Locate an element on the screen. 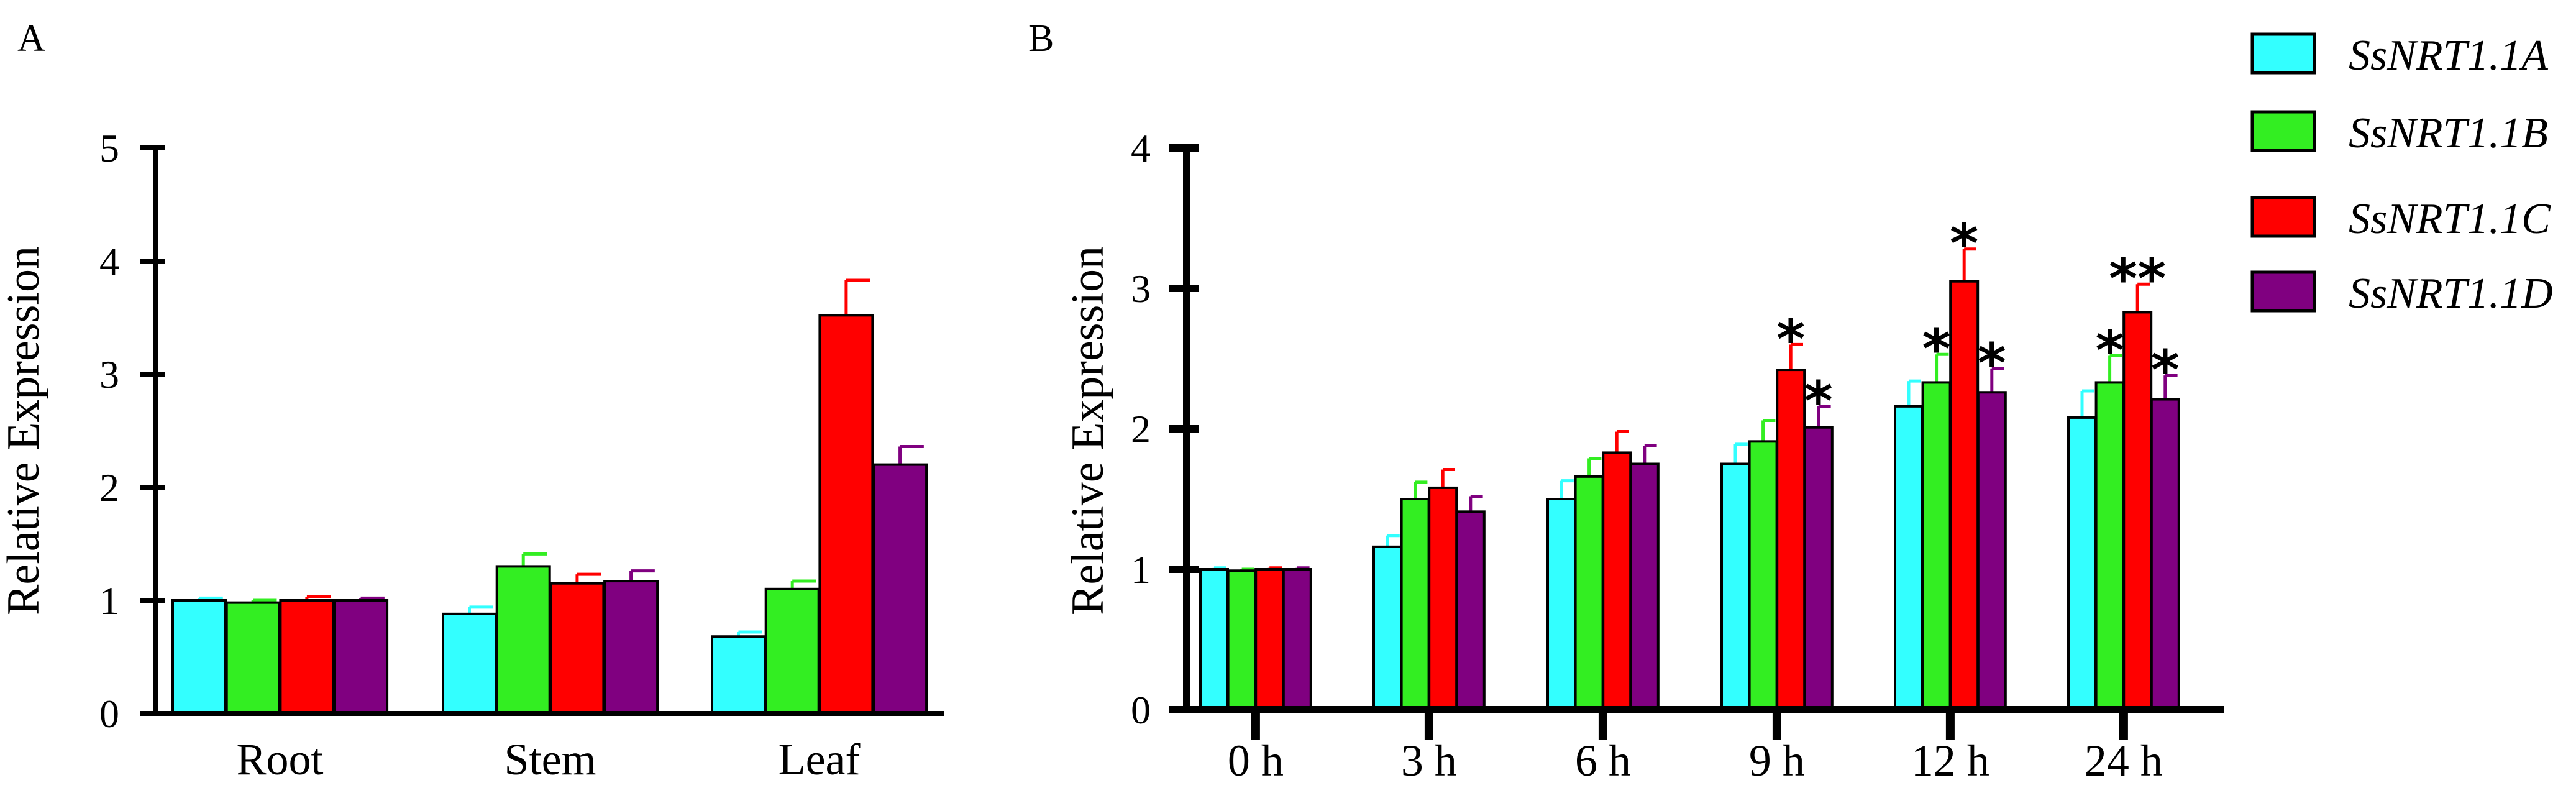 This screenshot has height=793, width=2576. y-tick-label-b-0: 0 is located at coordinates (1141, 710).